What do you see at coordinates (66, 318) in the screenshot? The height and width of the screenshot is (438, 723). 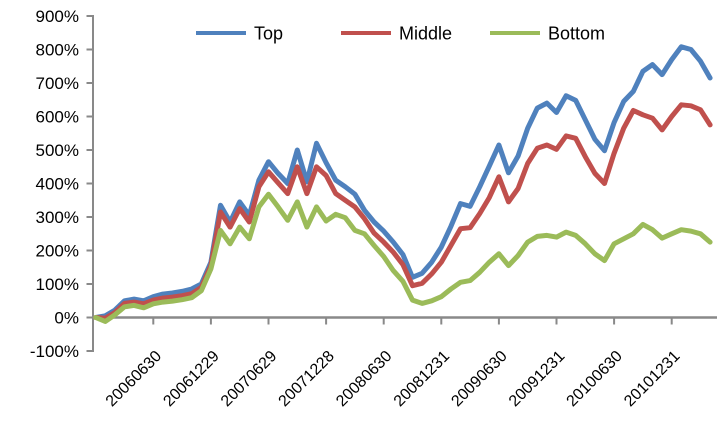 I see `y-axis-tick-label: 0%` at bounding box center [66, 318].